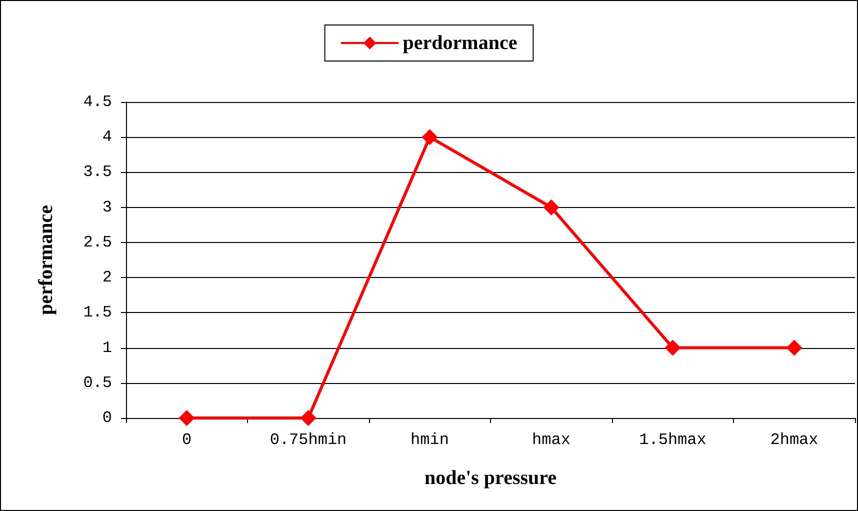 The image size is (858, 511). Describe the element at coordinates (308, 440) in the screenshot. I see `x-tick-label: 0.75hmin` at that location.